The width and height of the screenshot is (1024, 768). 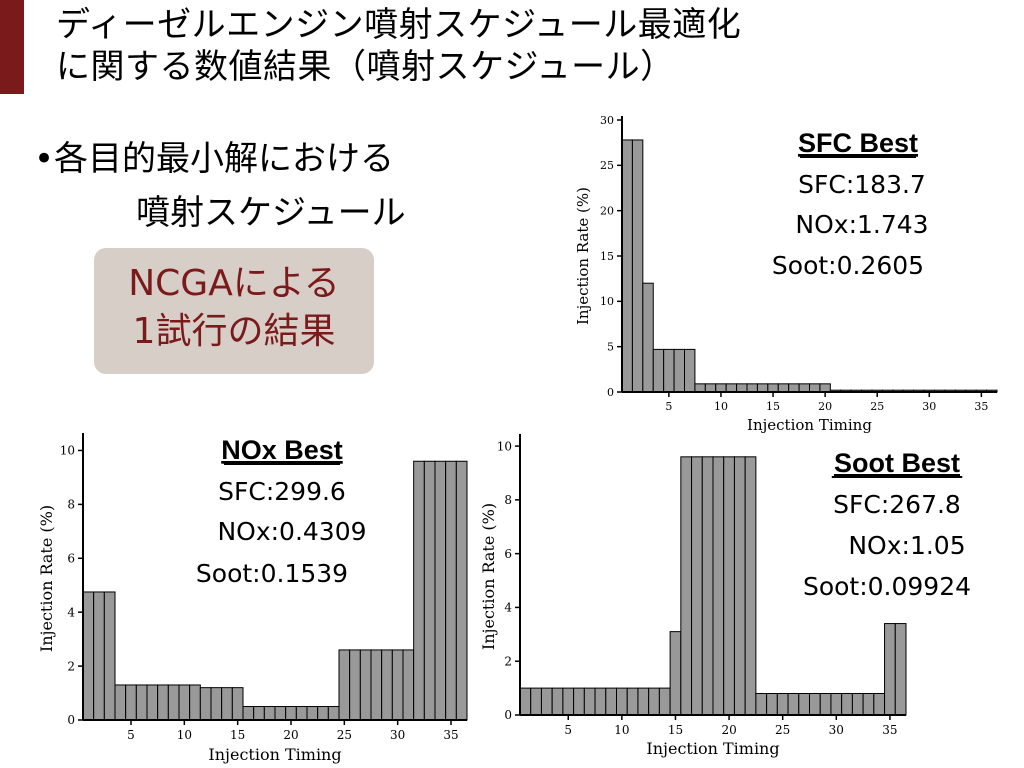 What do you see at coordinates (610, 392) in the screenshot?
I see `y-tick-label-sfc-0: 0` at bounding box center [610, 392].